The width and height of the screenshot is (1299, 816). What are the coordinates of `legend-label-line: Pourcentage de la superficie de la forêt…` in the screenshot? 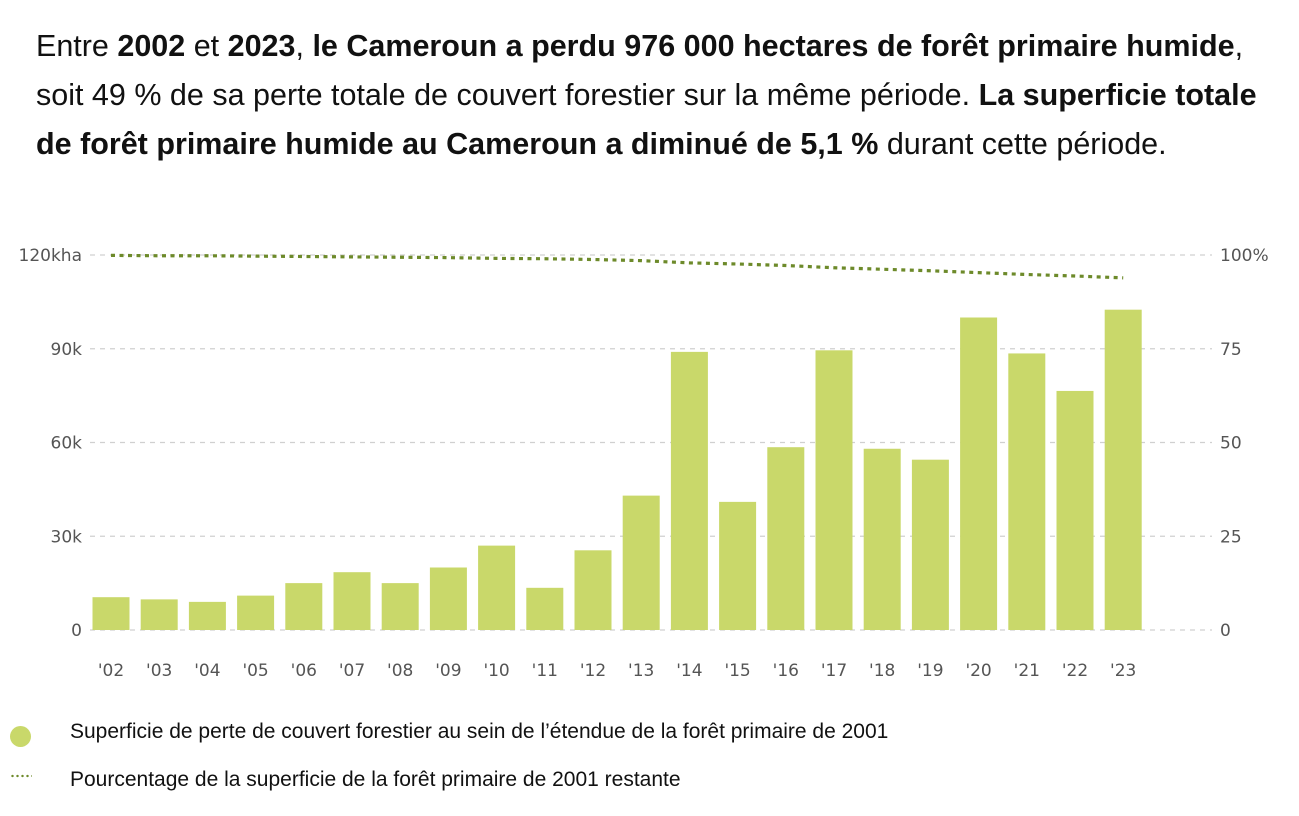 It's located at (375, 779).